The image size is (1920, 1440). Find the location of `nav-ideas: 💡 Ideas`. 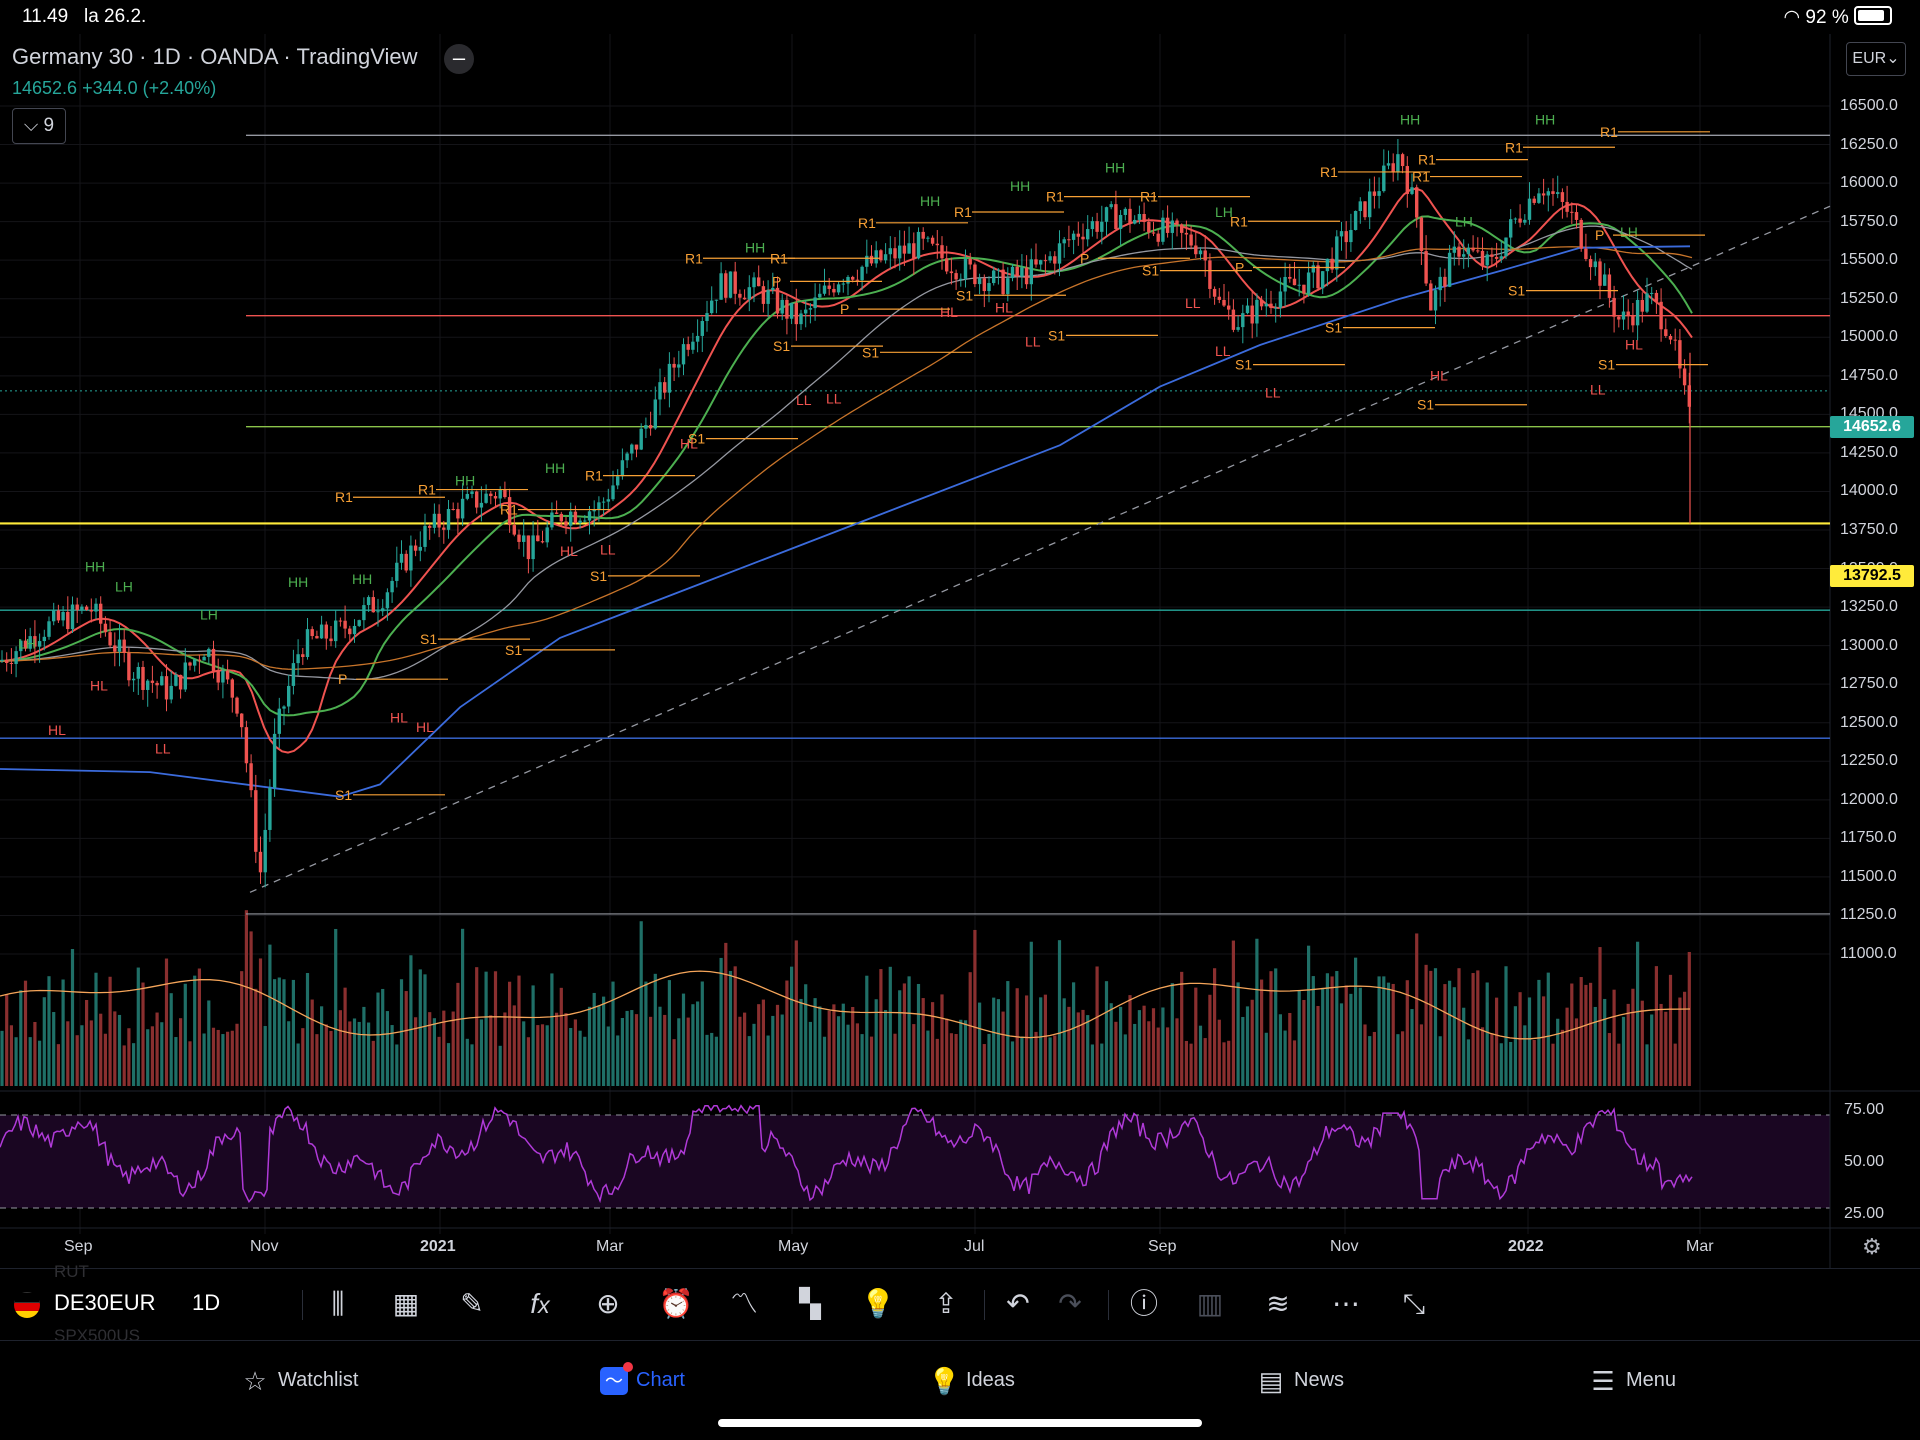

nav-ideas: 💡 Ideas is located at coordinates (971, 1380).